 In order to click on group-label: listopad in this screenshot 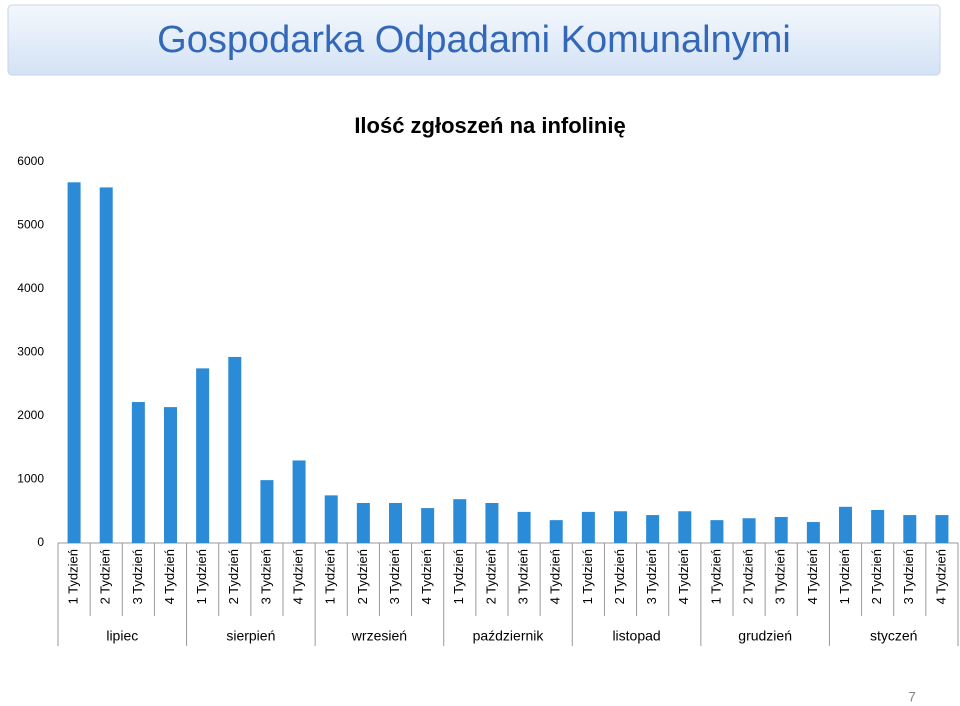, I will do `click(636, 636)`.